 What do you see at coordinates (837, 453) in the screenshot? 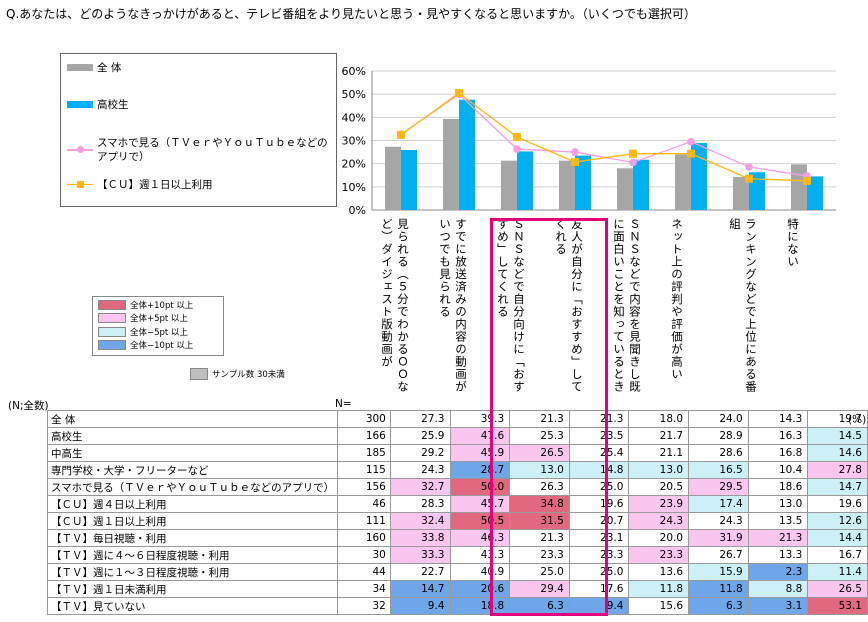
I see `table-cell: 14.6` at bounding box center [837, 453].